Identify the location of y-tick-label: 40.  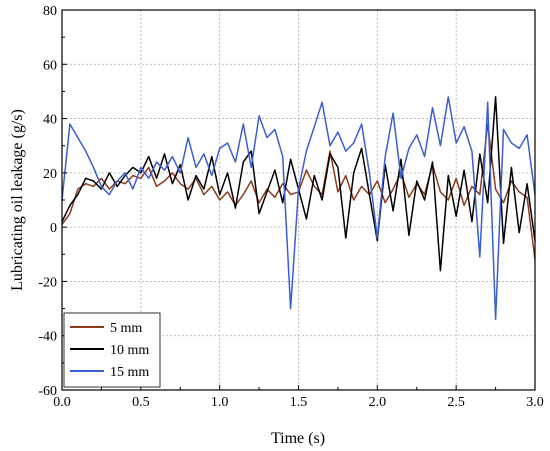
(50, 120).